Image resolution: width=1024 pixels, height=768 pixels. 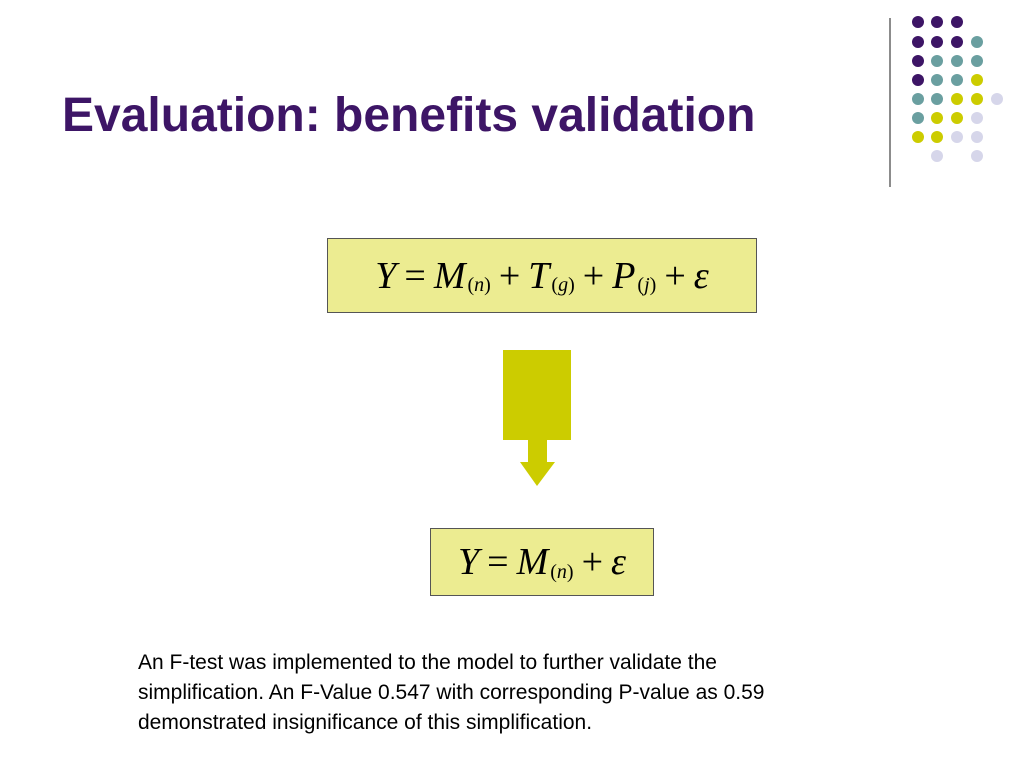 I want to click on subscript: (g), so click(x=563, y=285).